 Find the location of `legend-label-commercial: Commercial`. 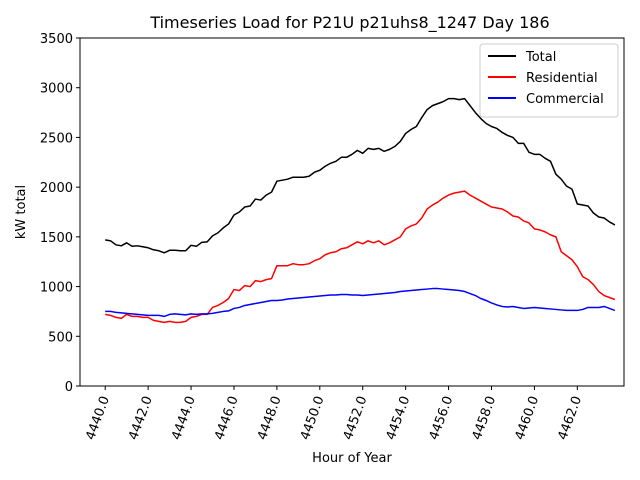

legend-label-commercial: Commercial is located at coordinates (565, 99).